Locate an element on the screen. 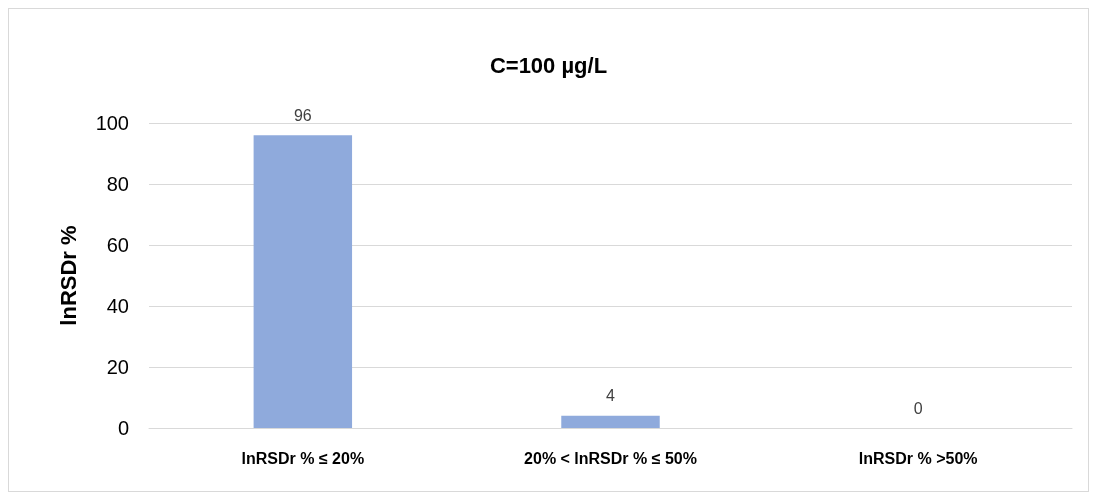 This screenshot has width=1097, height=500. x-tick-label: lnRSDr % ≤ 20% is located at coordinates (303, 458).